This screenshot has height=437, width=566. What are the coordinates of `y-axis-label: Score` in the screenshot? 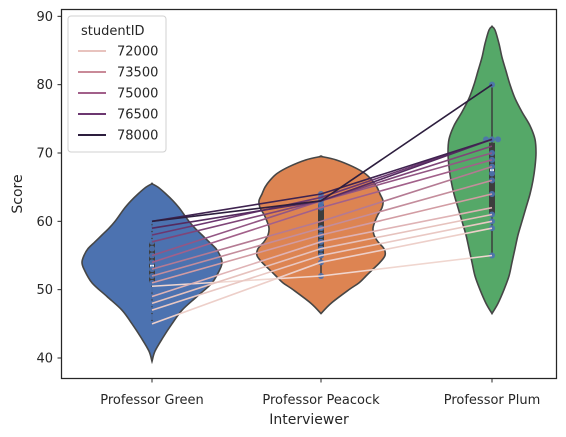 It's located at (18, 193).